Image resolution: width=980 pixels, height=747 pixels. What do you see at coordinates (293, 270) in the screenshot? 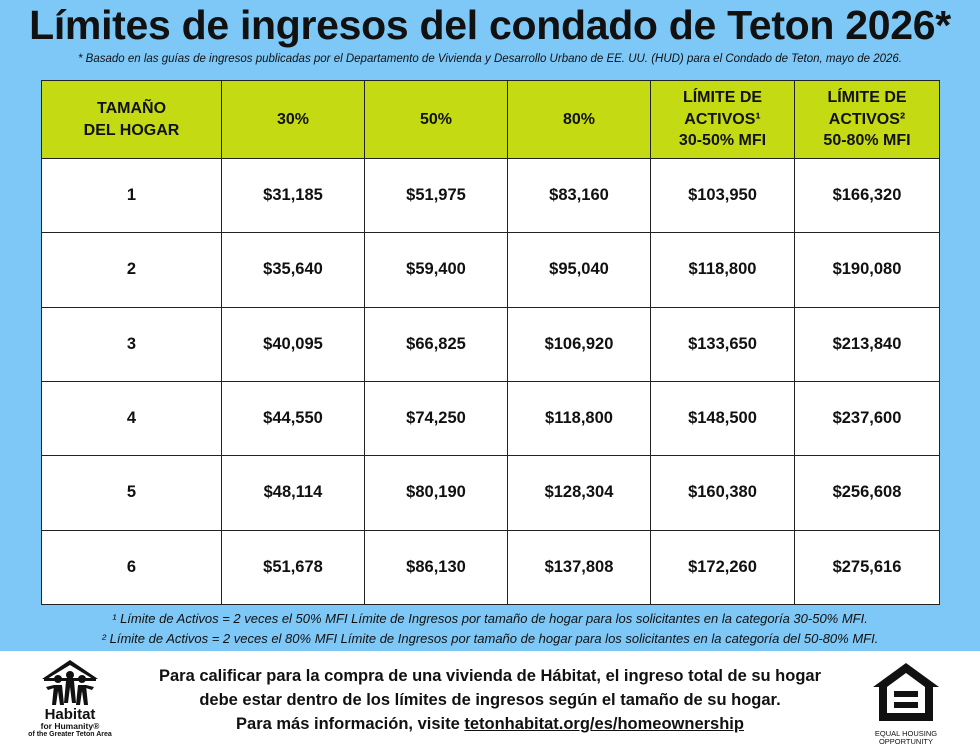
I see `table-cell: $35,640` at bounding box center [293, 270].